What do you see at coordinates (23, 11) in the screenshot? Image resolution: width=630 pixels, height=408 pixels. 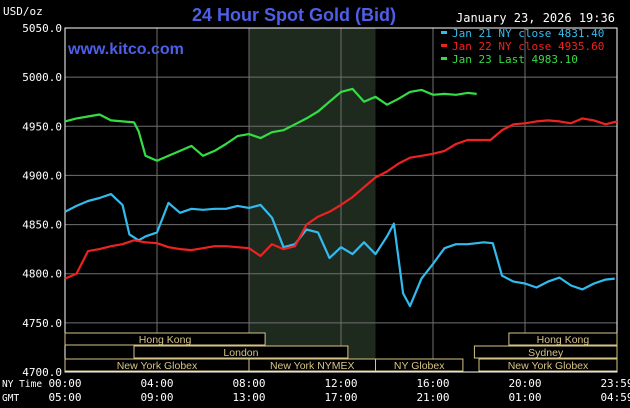 I see `unit-label: USD/oz` at bounding box center [23, 11].